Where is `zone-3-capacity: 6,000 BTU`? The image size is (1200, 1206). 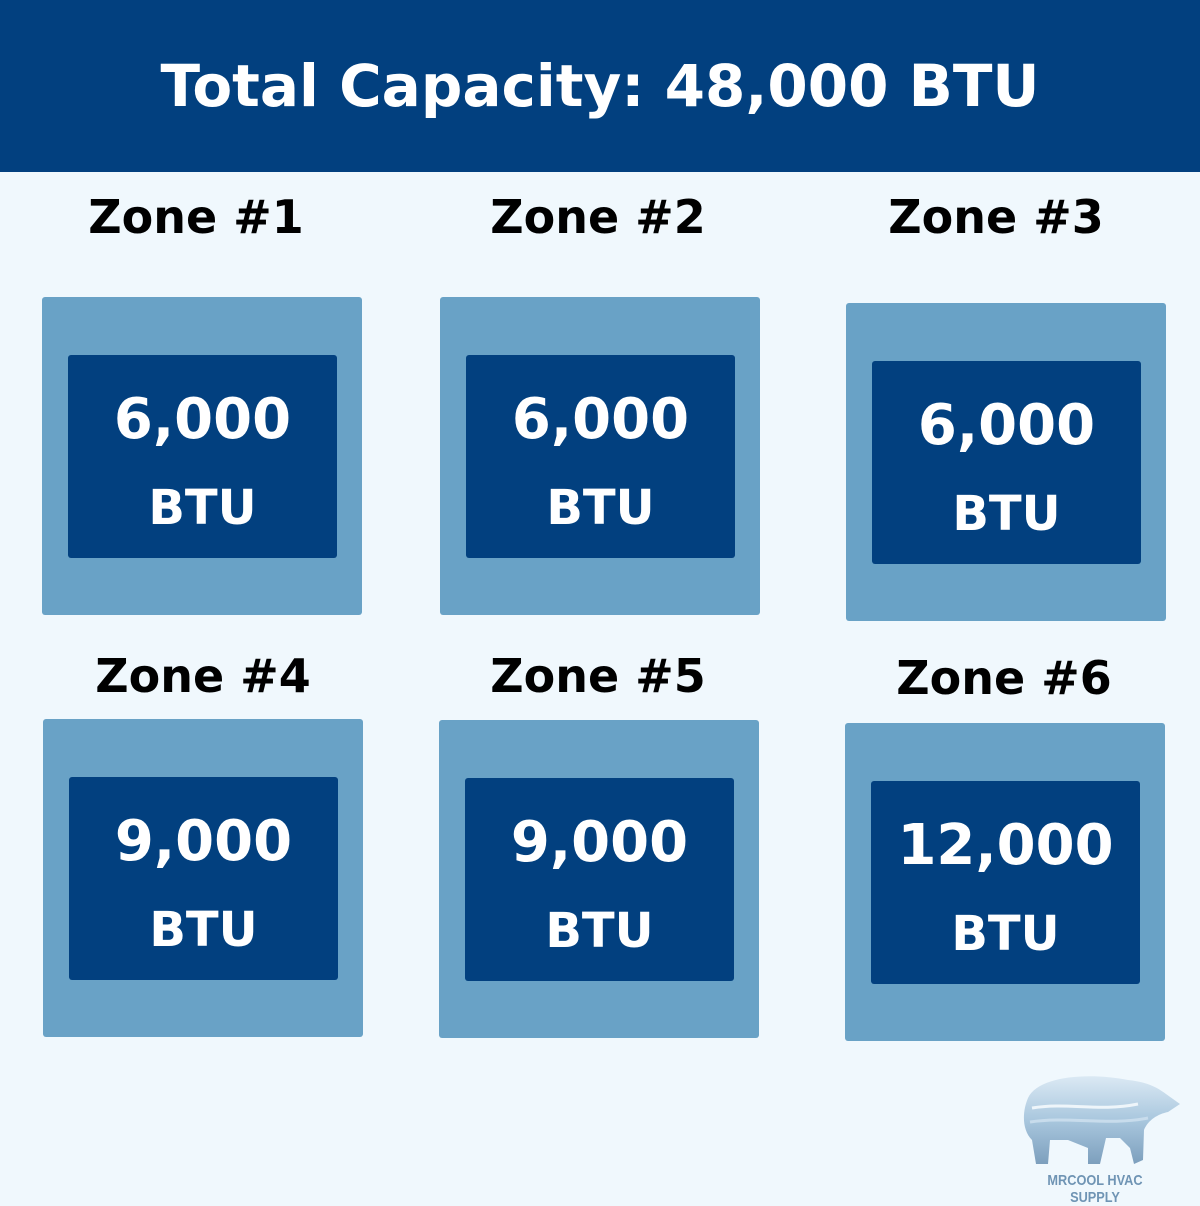
zone-3-capacity: 6,000 BTU is located at coordinates (1006, 462).